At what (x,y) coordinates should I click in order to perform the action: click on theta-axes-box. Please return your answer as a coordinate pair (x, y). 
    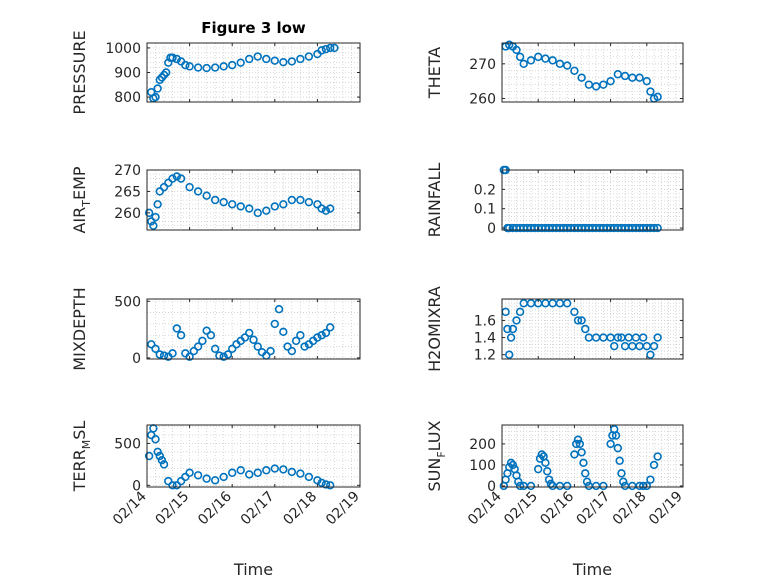
    Looking at the image, I should click on (592, 72).